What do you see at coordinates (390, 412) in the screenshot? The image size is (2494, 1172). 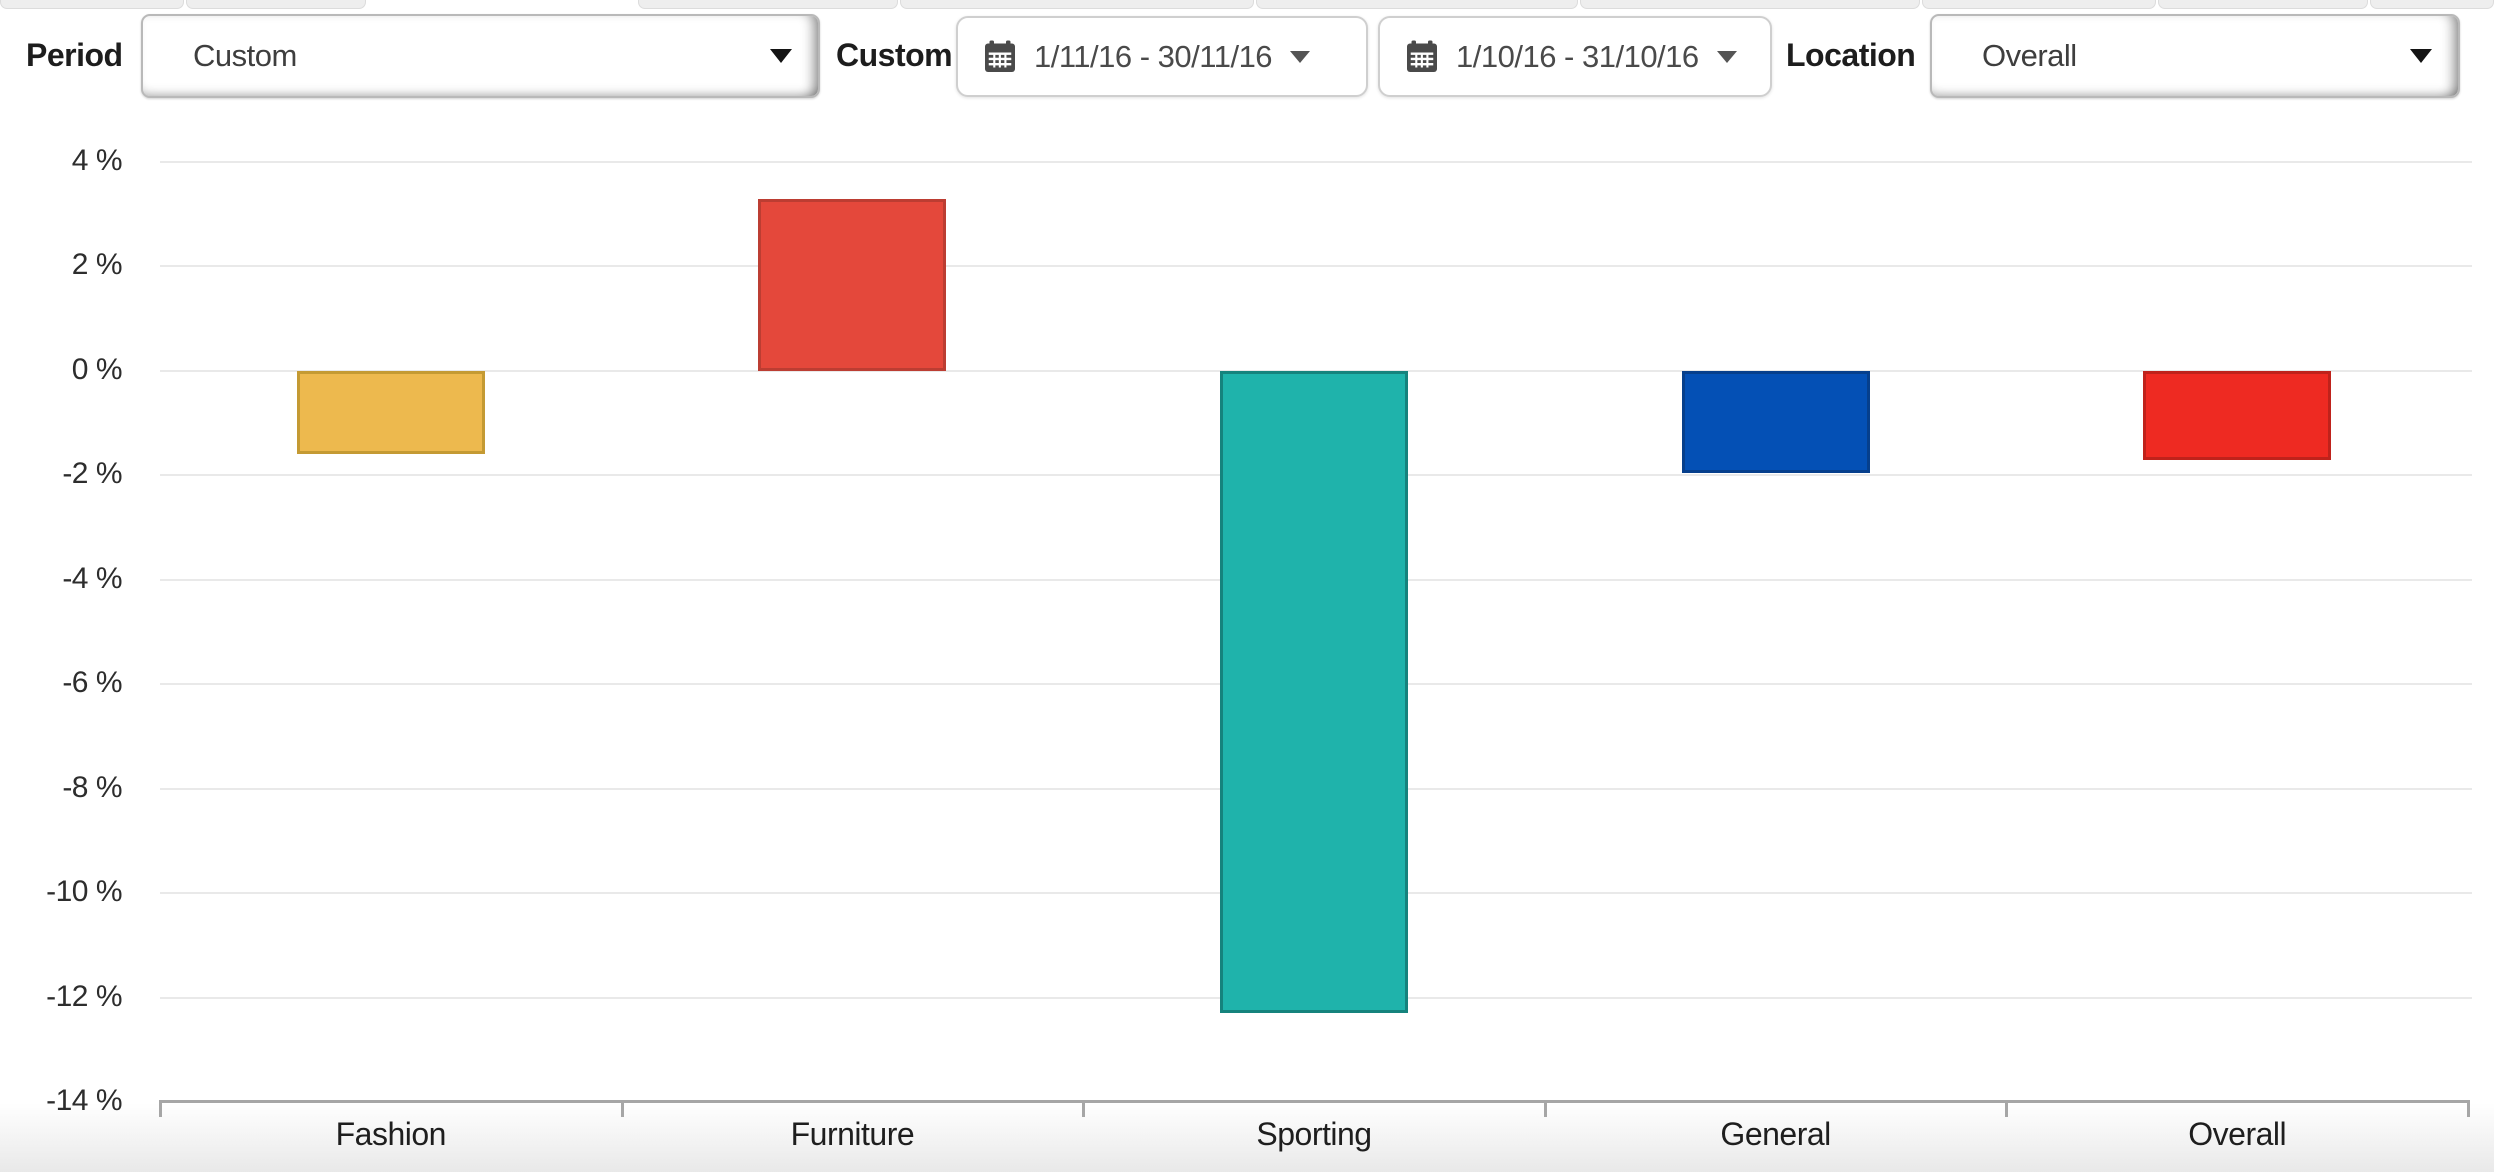 I see `bar-fashion` at bounding box center [390, 412].